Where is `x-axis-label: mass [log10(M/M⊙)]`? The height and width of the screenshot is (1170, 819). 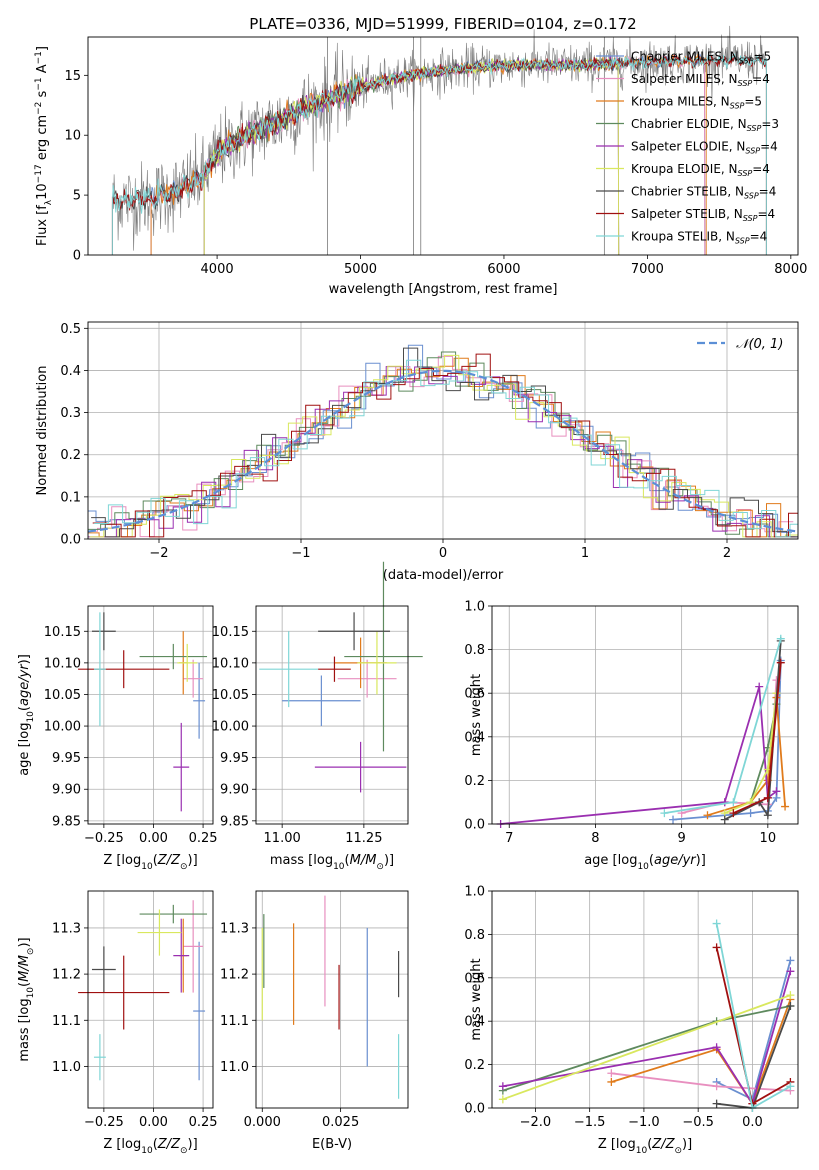
x-axis-label: mass [log10(M/M⊙)] is located at coordinates (332, 862).